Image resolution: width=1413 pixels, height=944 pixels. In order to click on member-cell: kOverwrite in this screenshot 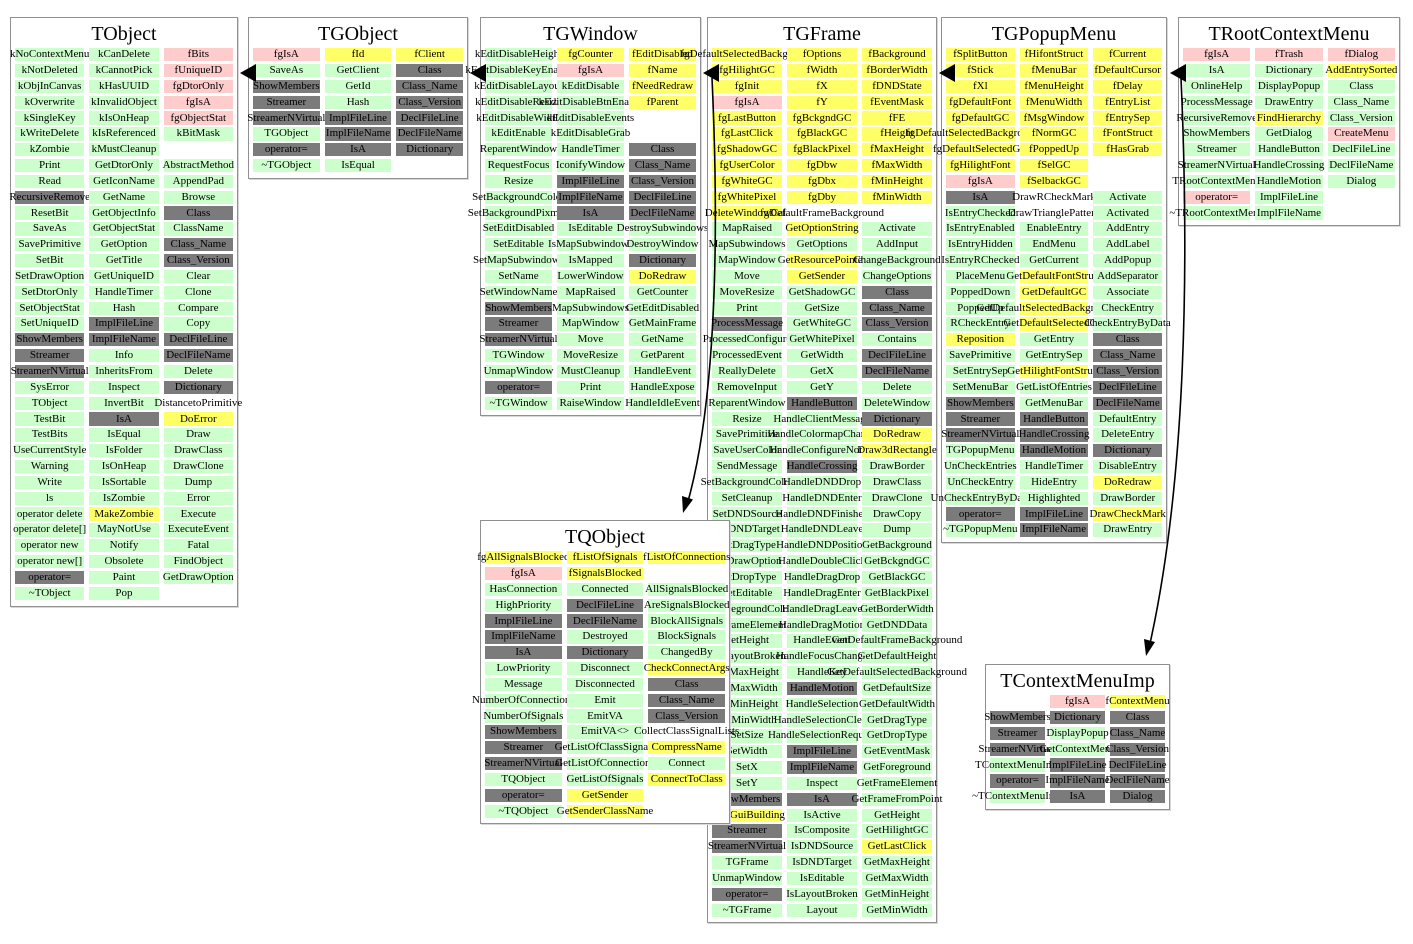, I will do `click(50, 102)`.